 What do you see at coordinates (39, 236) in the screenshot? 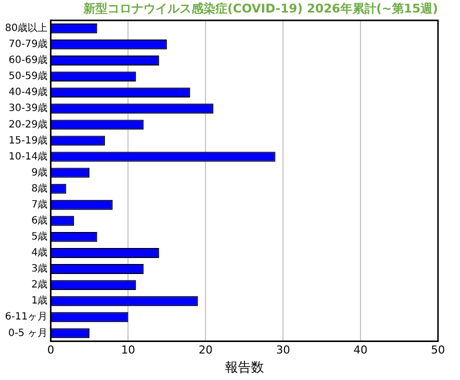
I see `y-tick-label: 5歳` at bounding box center [39, 236].